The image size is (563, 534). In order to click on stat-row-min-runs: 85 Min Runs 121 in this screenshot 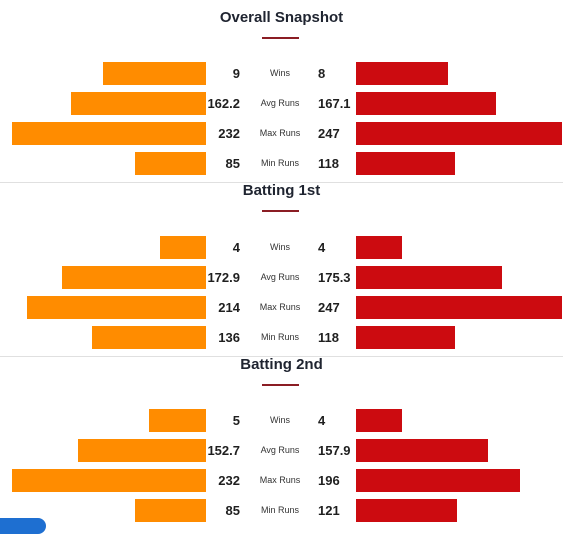, I will do `click(281, 510)`.